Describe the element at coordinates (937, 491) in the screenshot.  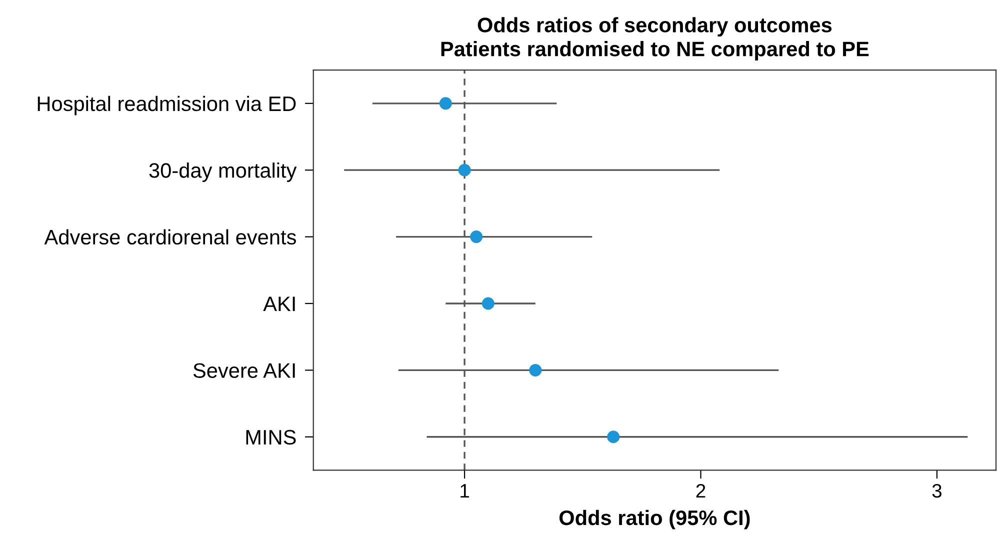
I see `x-tick-label: 3` at that location.